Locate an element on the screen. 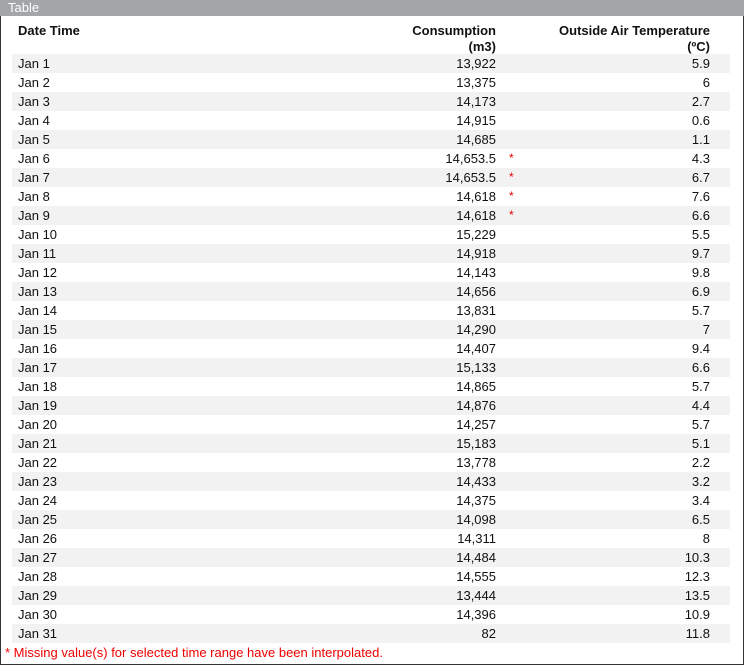 Image resolution: width=744 pixels, height=666 pixels. table-row: Jan 2 13,375 6 is located at coordinates (371, 82).